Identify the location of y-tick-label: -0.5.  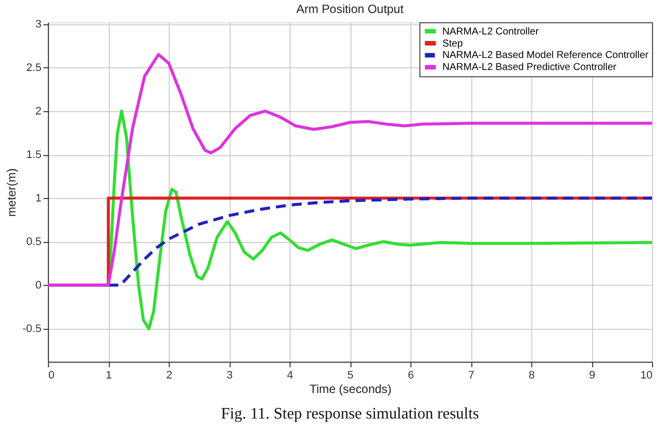
(32, 329).